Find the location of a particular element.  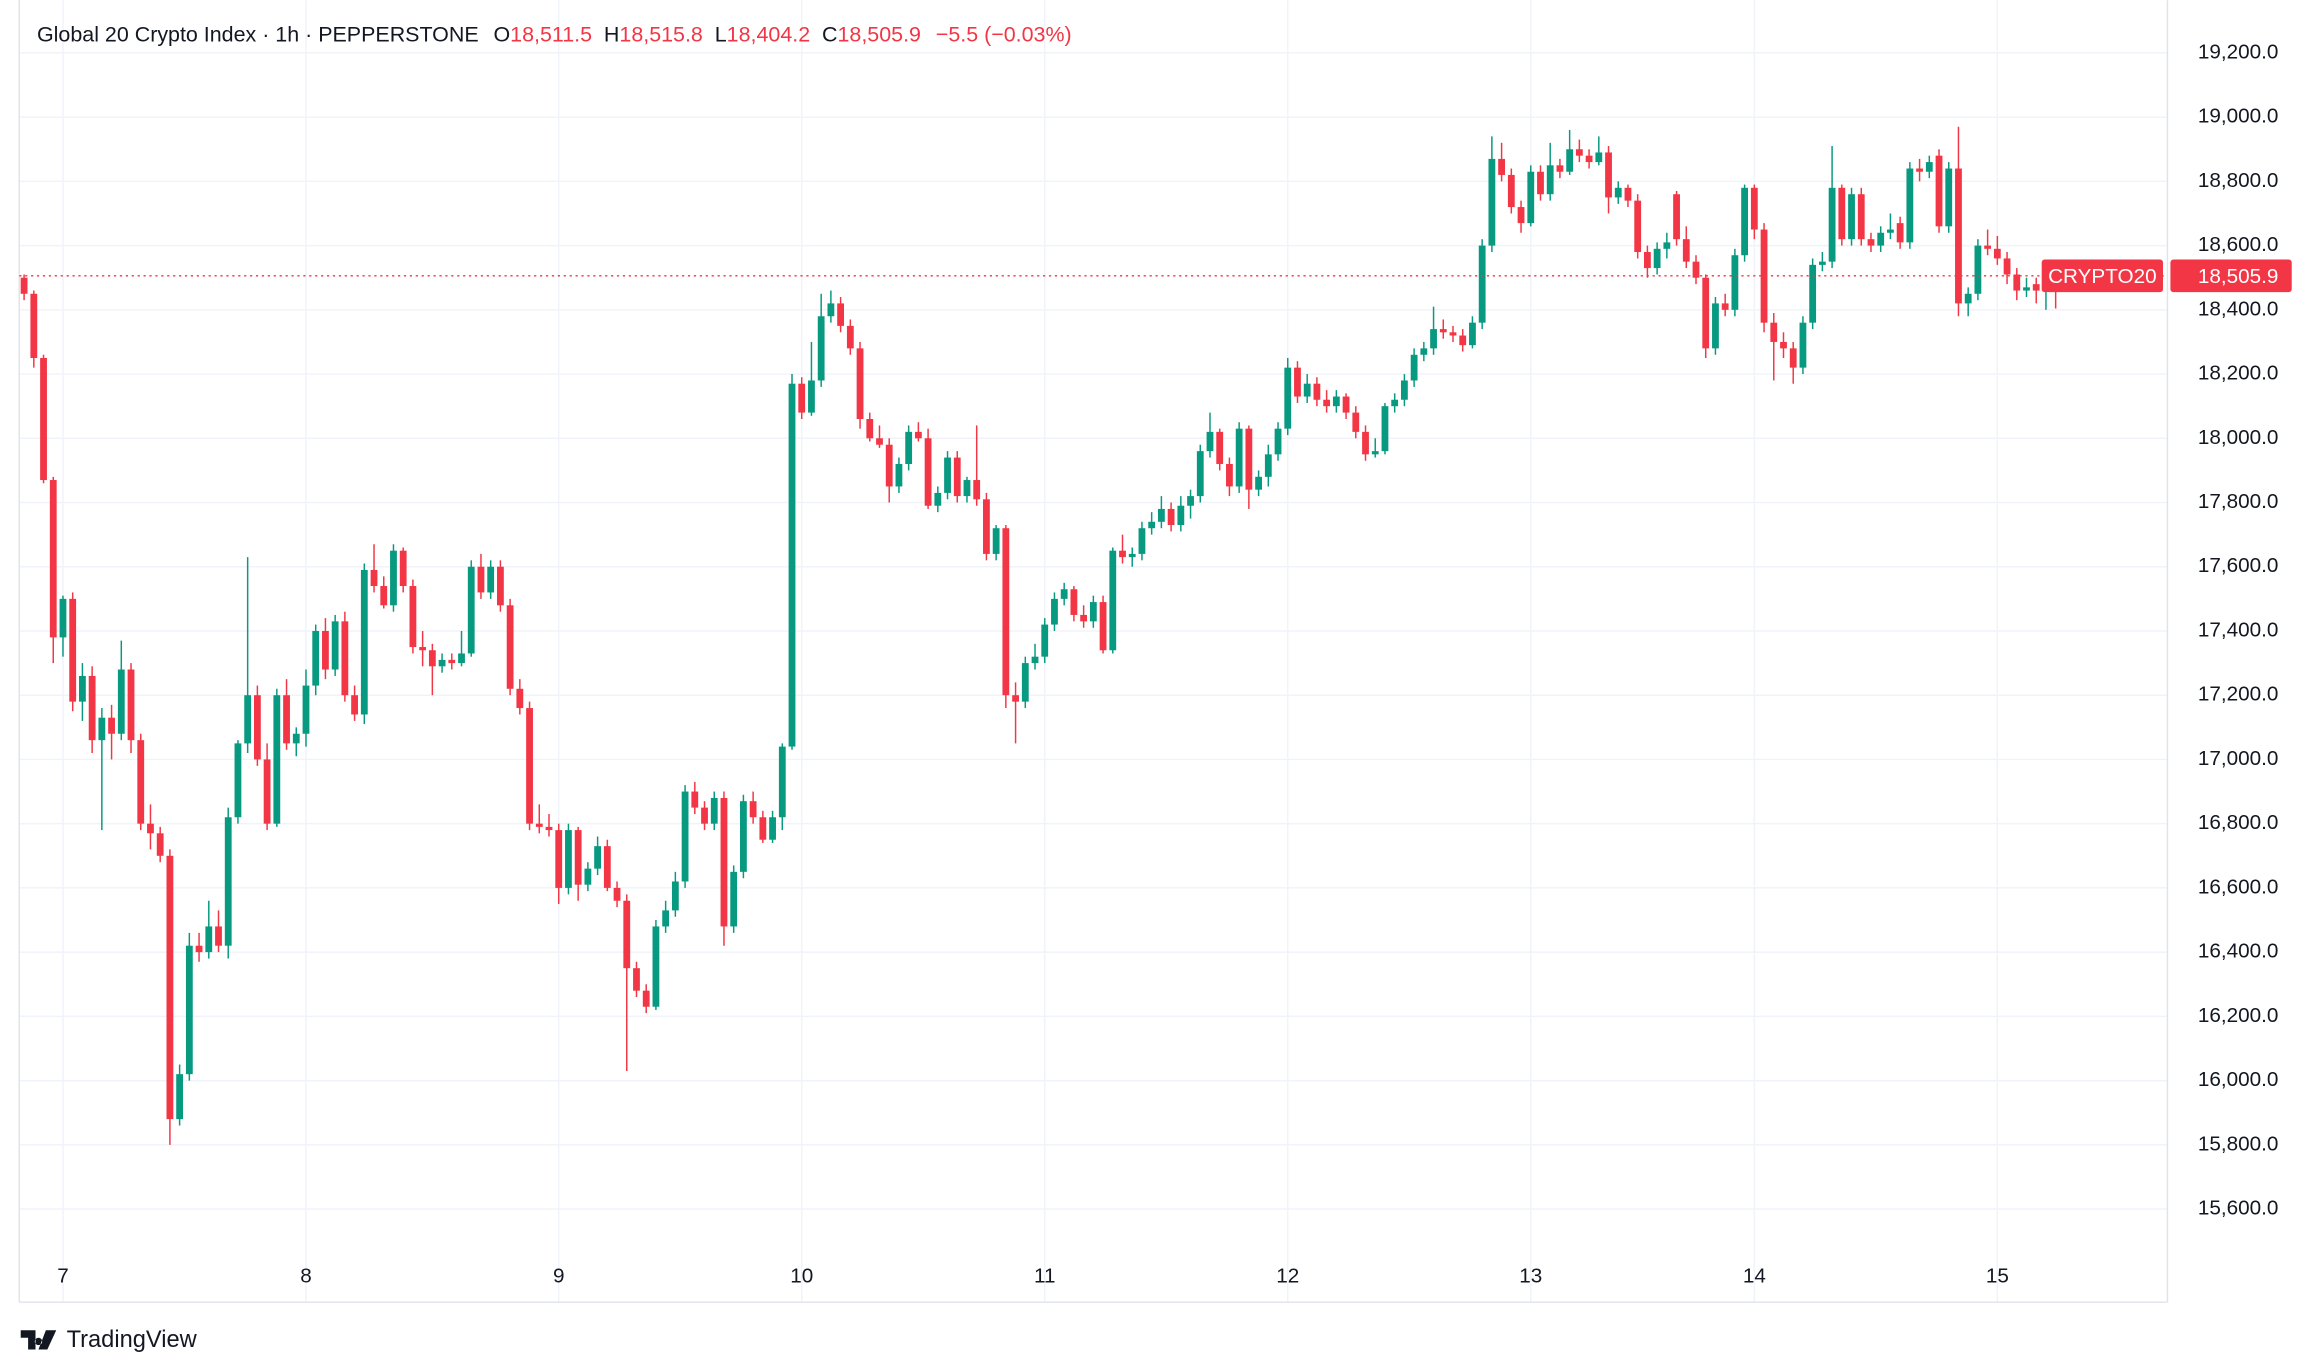

x-tick-label: 15 is located at coordinates (1997, 1276).